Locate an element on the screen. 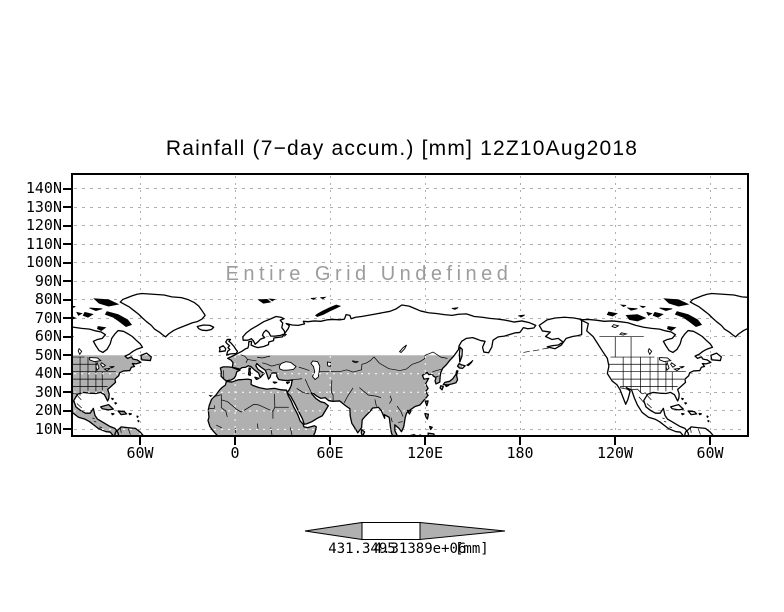 This screenshot has width=784, height=612. lat-tick-label: 100N is located at coordinates (43, 262).